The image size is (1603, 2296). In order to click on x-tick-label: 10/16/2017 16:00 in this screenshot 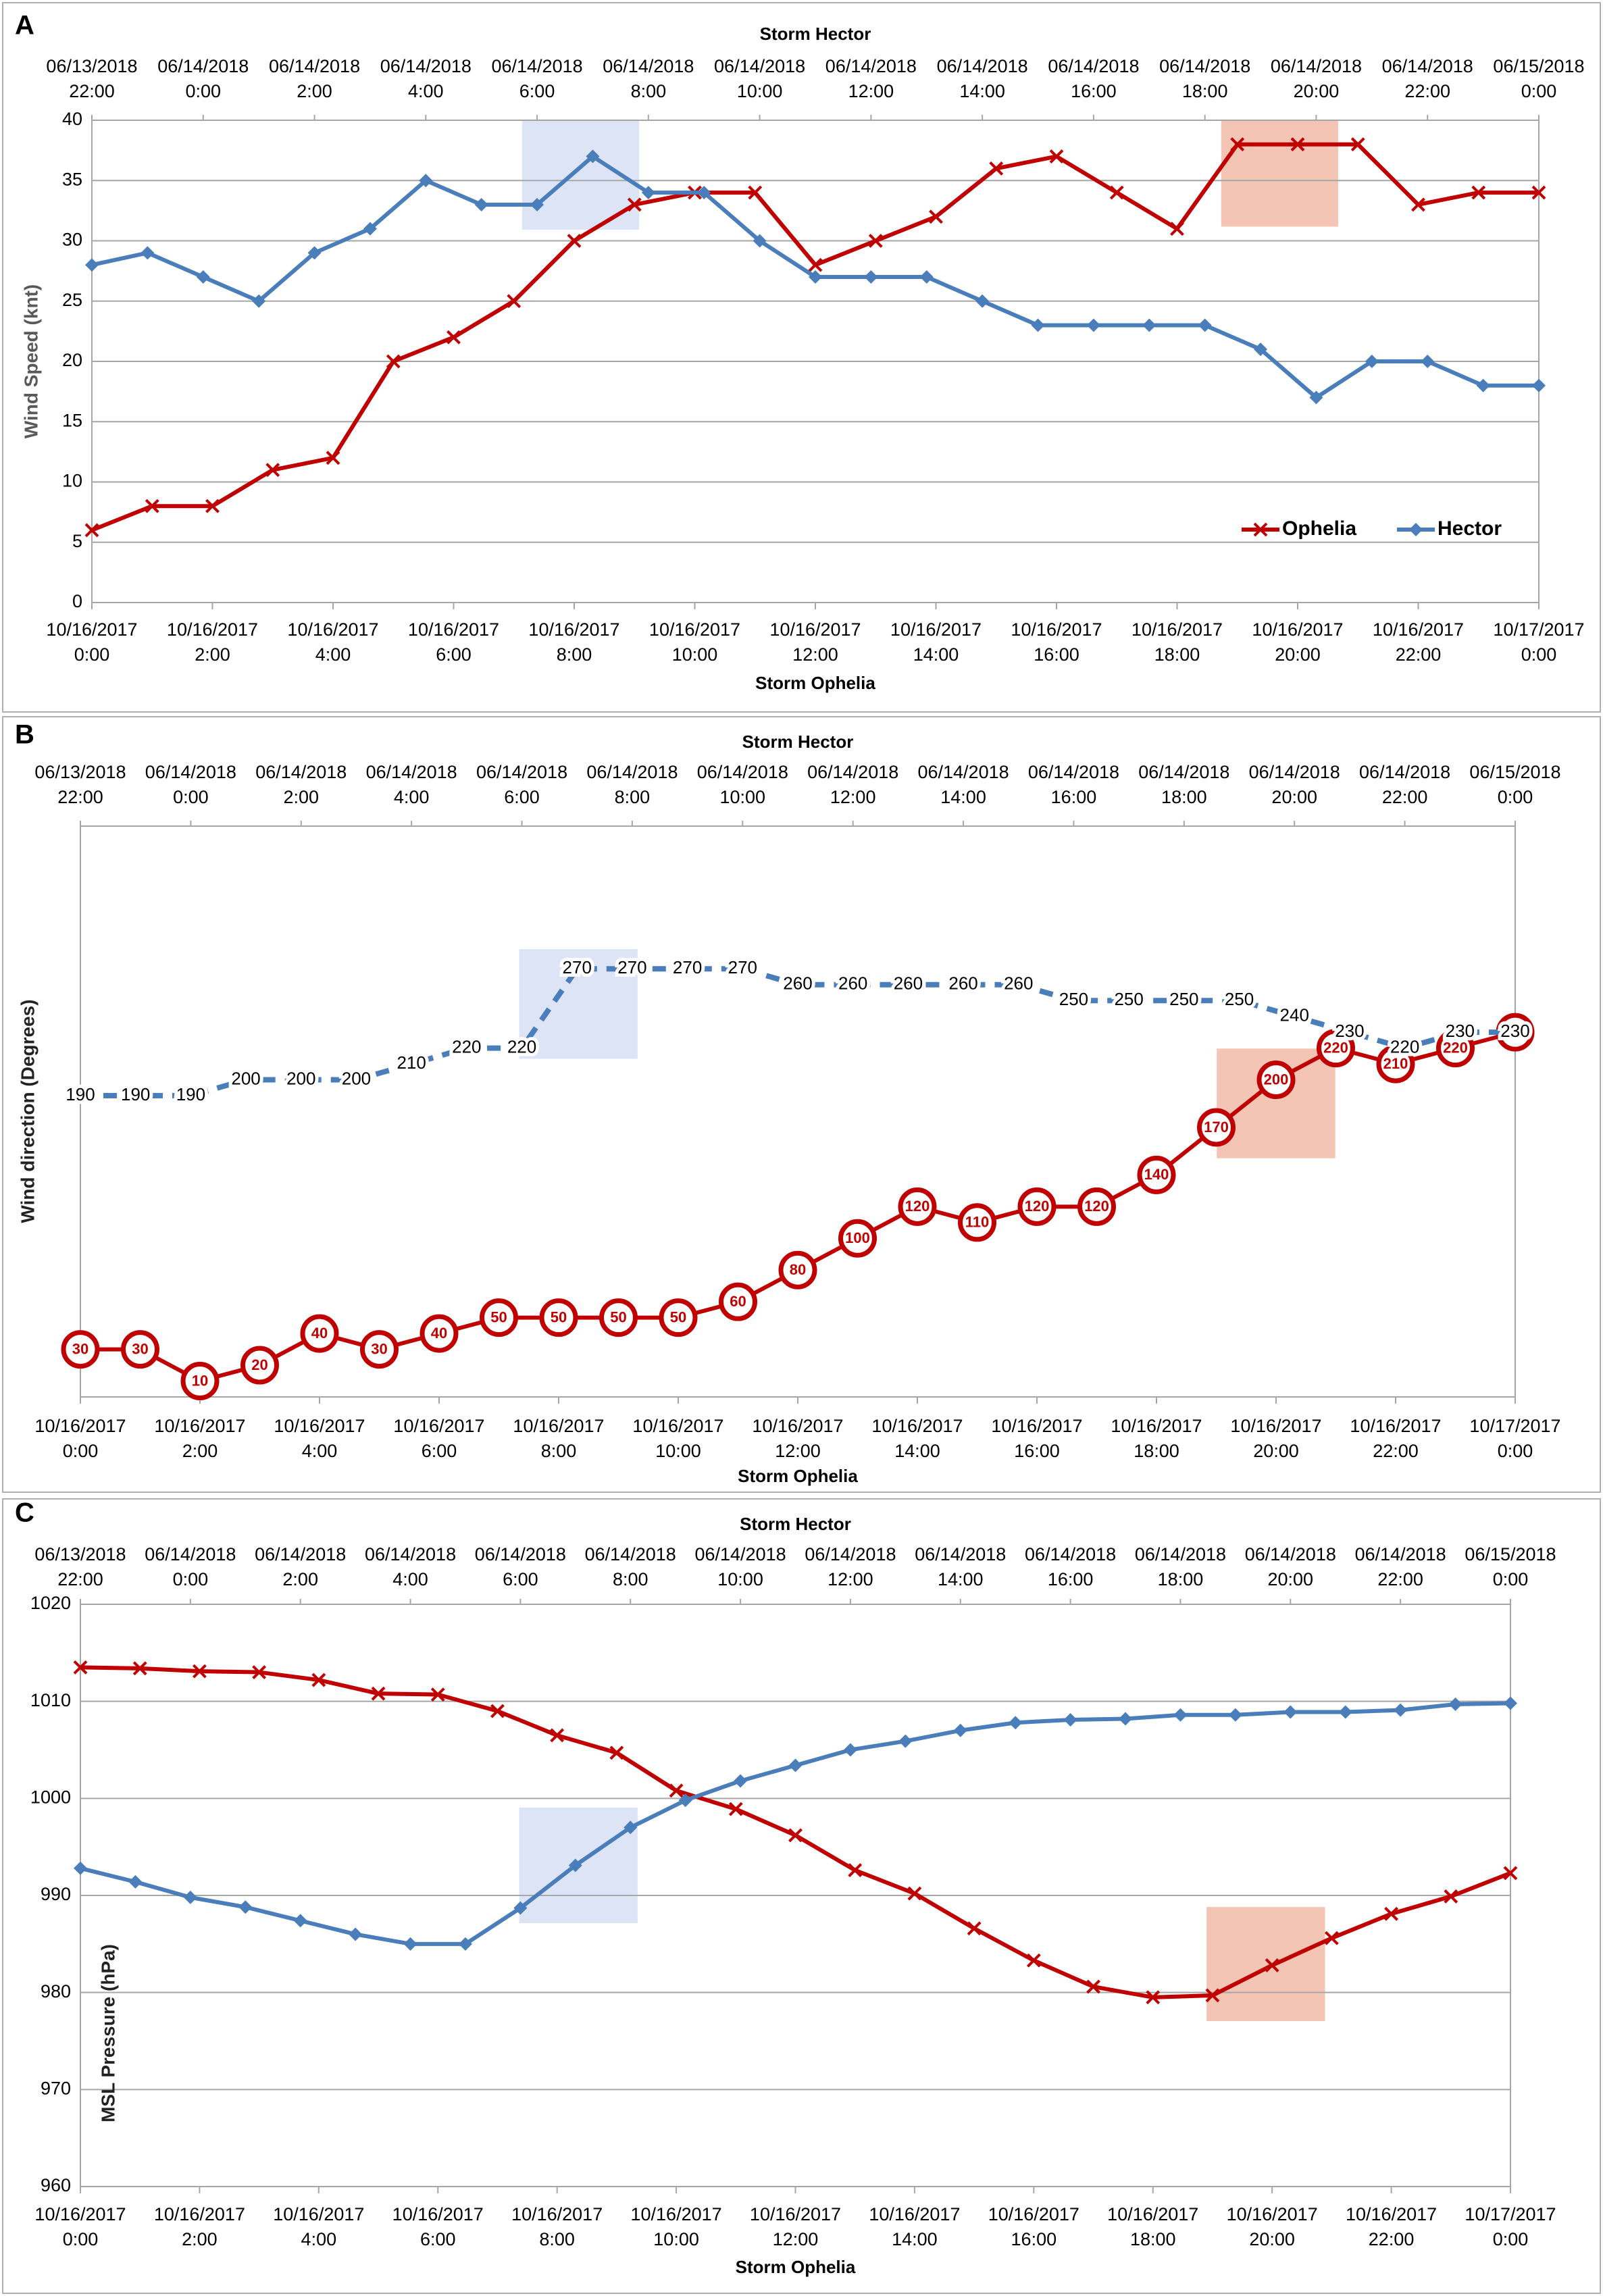, I will do `click(1033, 2226)`.